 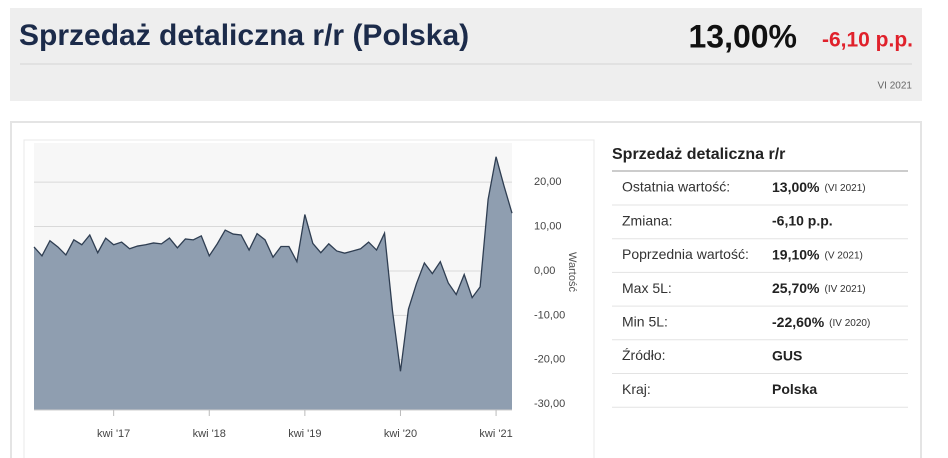 What do you see at coordinates (647, 220) in the screenshot?
I see `row-label: Zmiana:` at bounding box center [647, 220].